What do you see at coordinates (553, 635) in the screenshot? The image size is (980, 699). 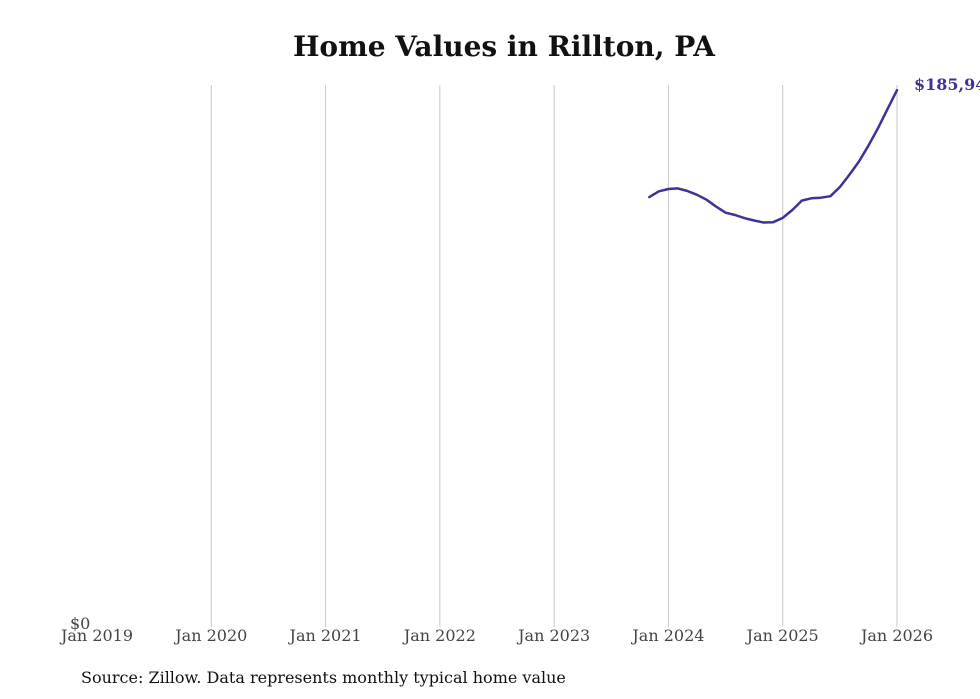 I see `x-tick-label: Jan 2023` at bounding box center [553, 635].